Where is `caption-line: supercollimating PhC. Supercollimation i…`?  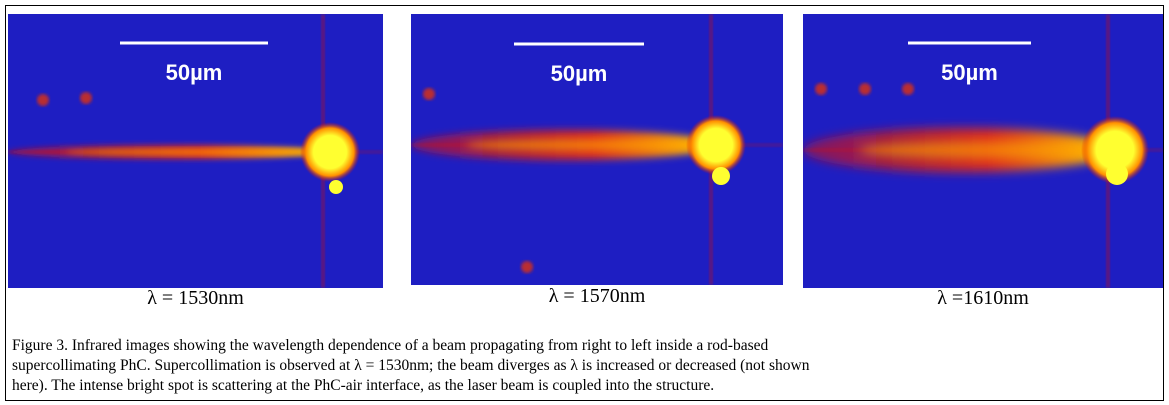 caption-line: supercollimating PhC. Supercollimation i… is located at coordinates (411, 365).